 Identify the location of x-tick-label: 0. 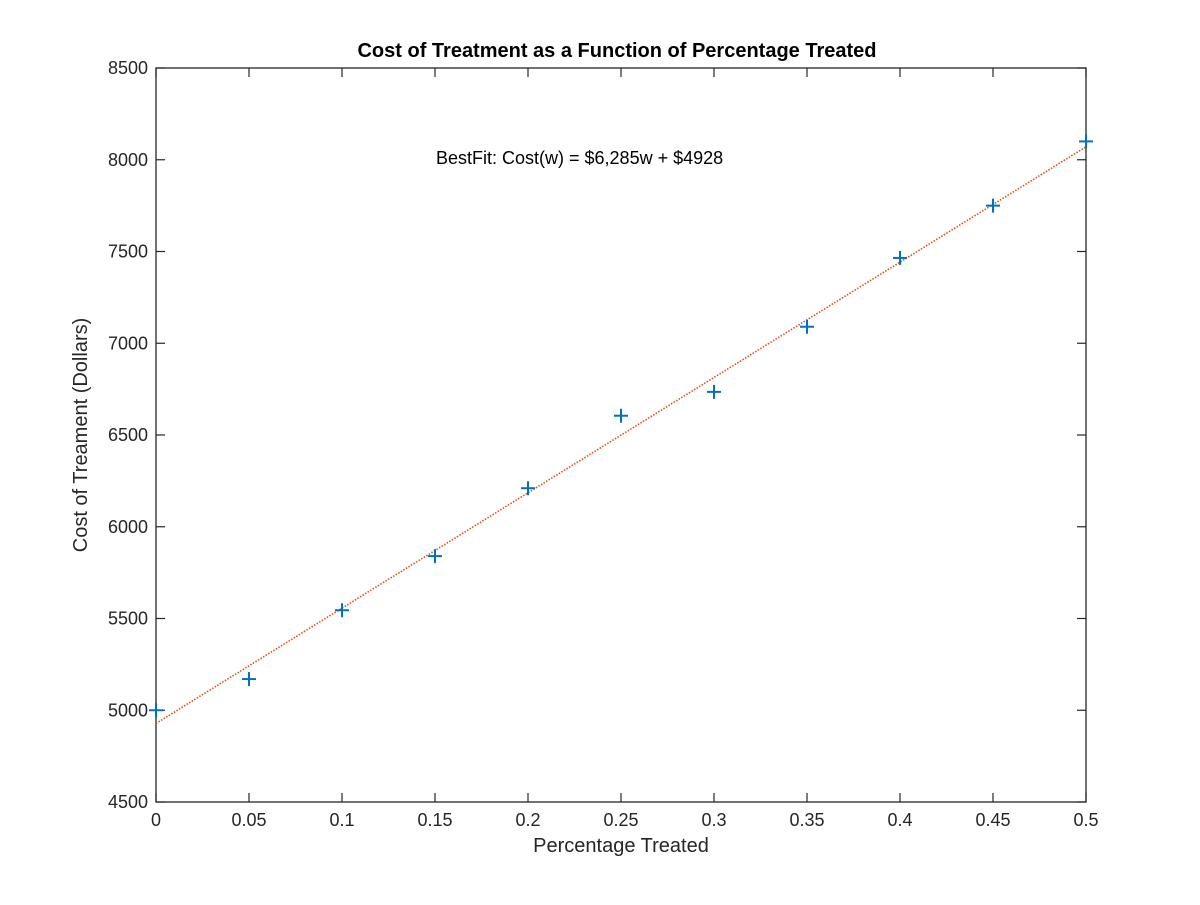
(156, 820).